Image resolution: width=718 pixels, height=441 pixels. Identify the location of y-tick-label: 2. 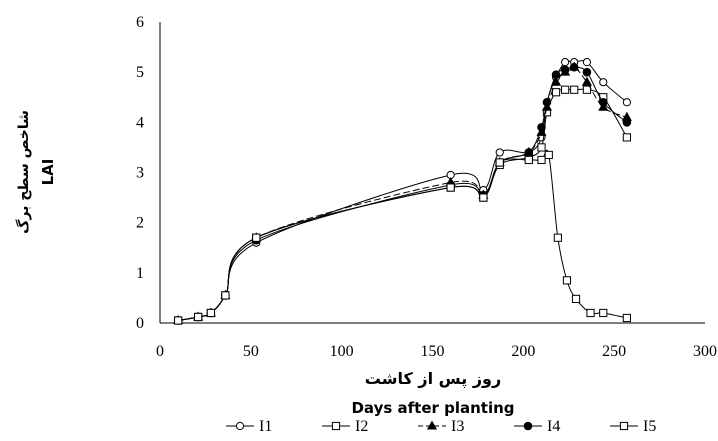
(140, 223).